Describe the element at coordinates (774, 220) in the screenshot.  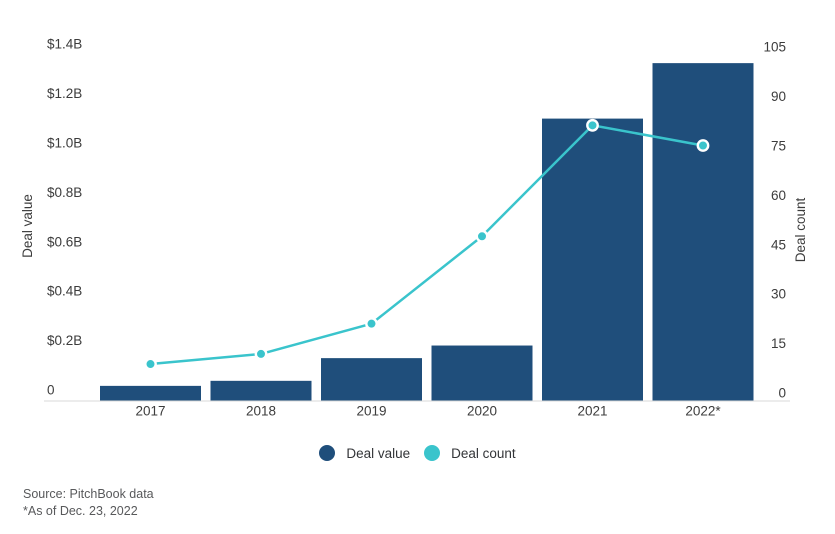
I see `right-axis-ticks: 0 15 30 45 60 75 90 105` at that location.